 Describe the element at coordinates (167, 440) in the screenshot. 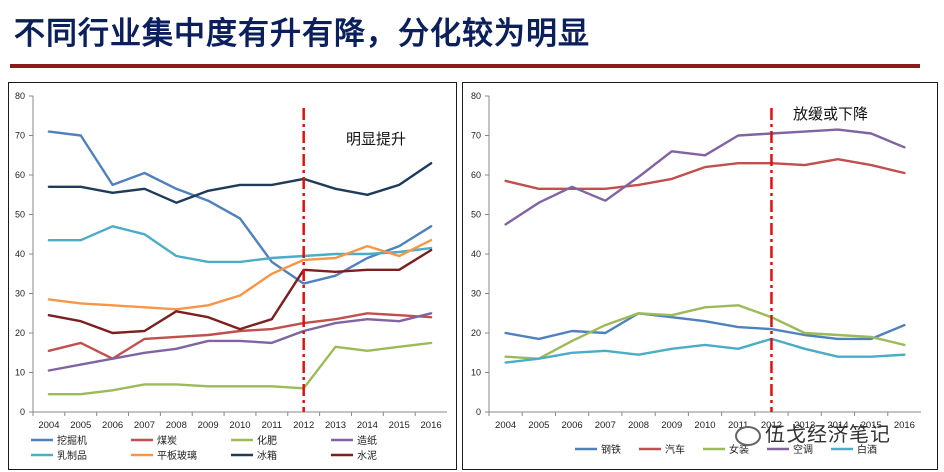

I see `legend-label: 煤炭` at that location.